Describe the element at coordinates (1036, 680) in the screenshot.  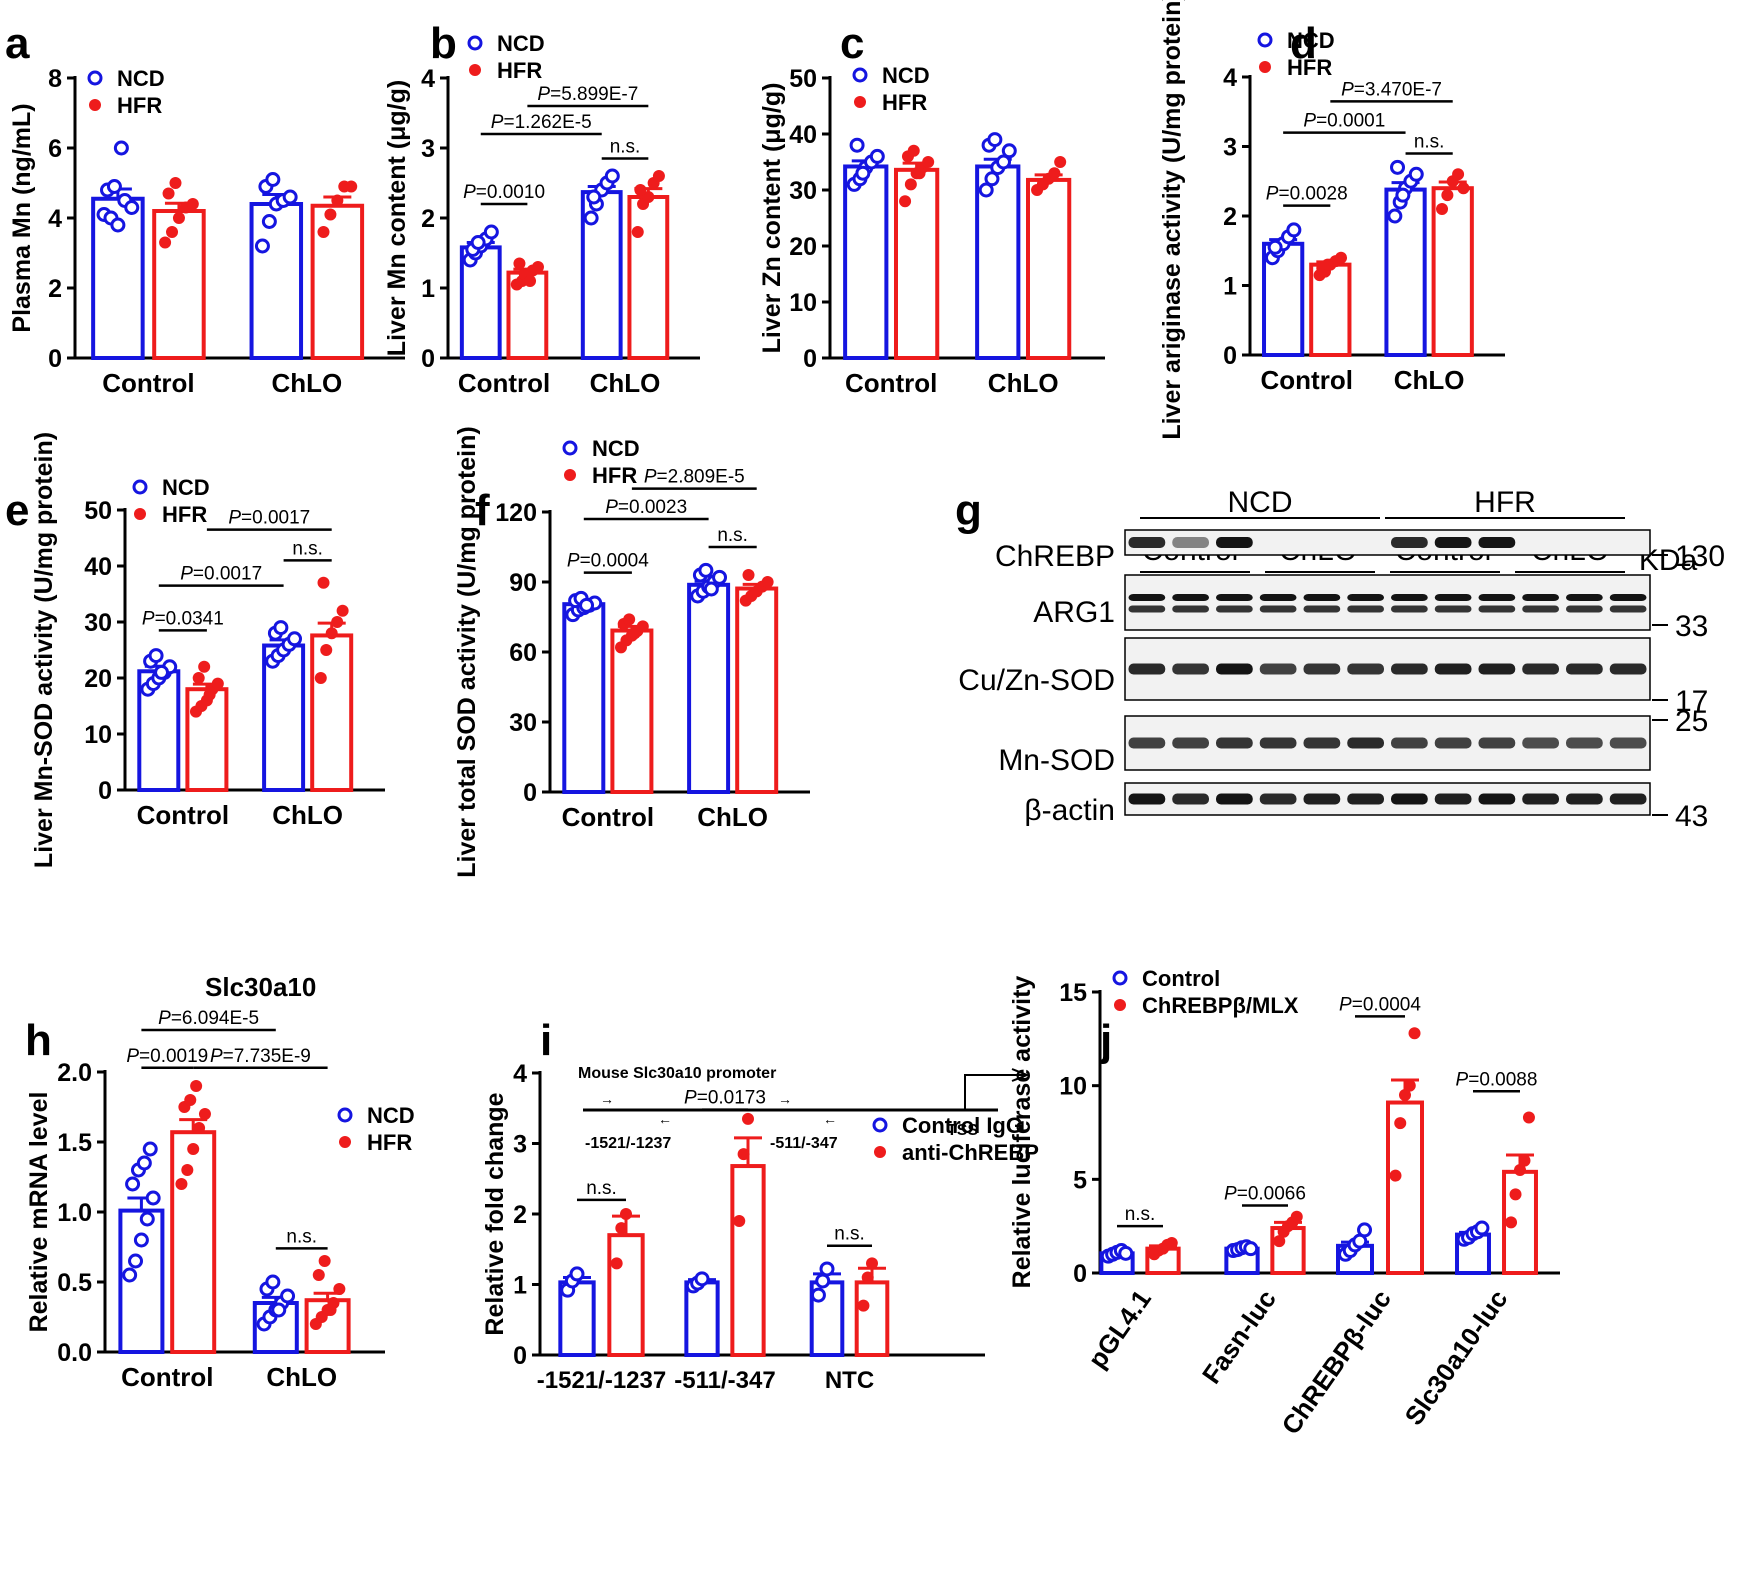
I see `blot-protein-label: Cu/Zn-SOD` at that location.